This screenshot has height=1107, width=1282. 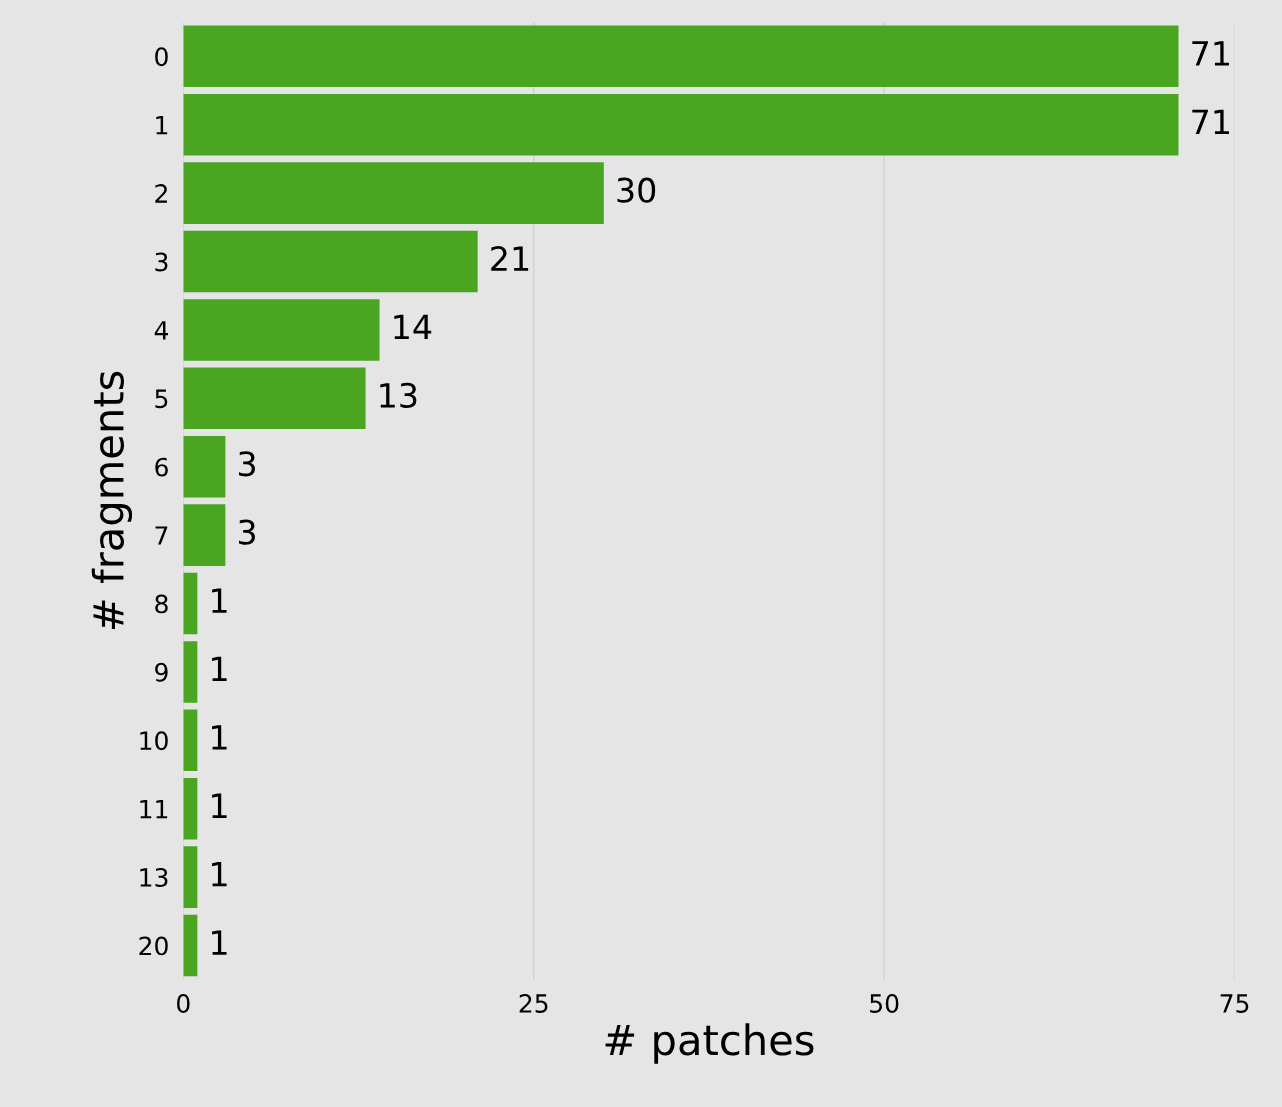 What do you see at coordinates (161, 535) in the screenshot?
I see `y-tick-label: 7` at bounding box center [161, 535].